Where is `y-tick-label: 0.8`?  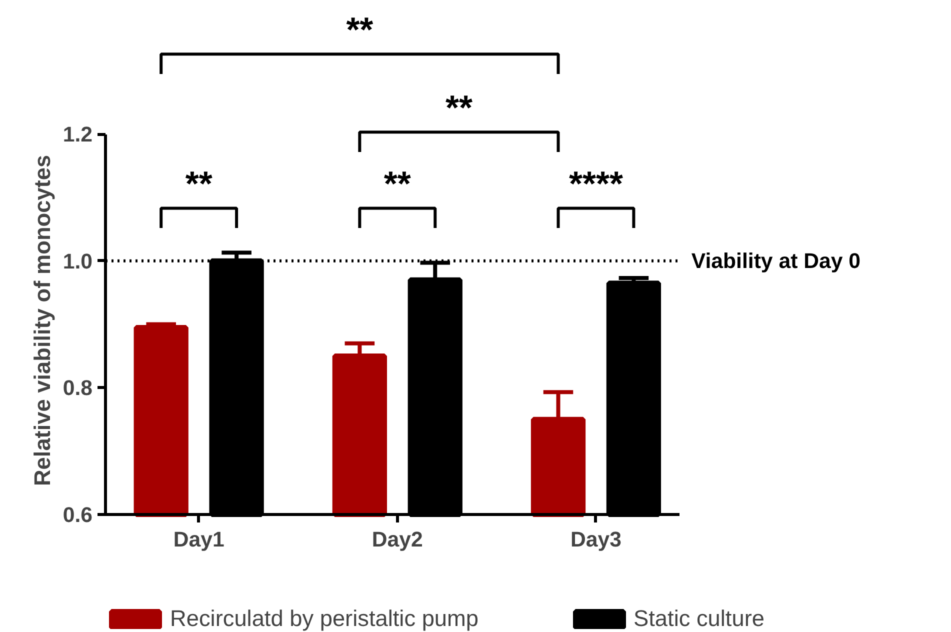 y-tick-label: 0.8 is located at coordinates (77, 388).